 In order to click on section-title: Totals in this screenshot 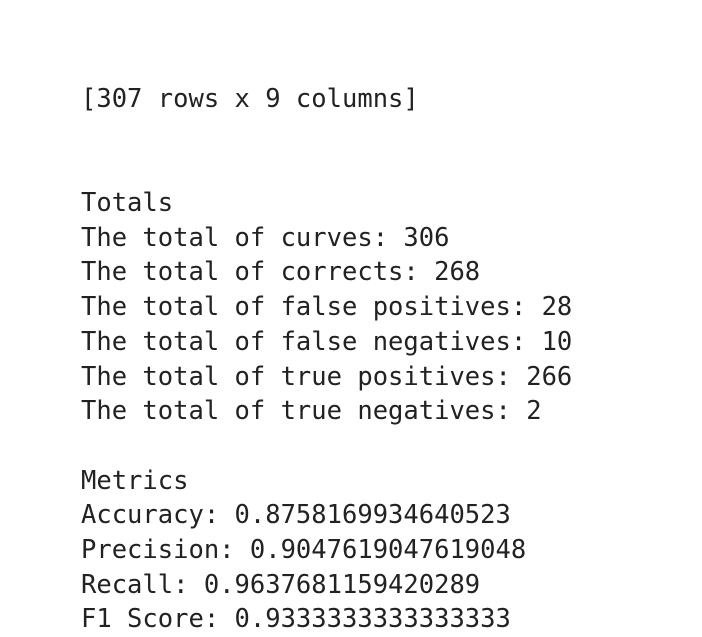, I will do `click(127, 203)`.